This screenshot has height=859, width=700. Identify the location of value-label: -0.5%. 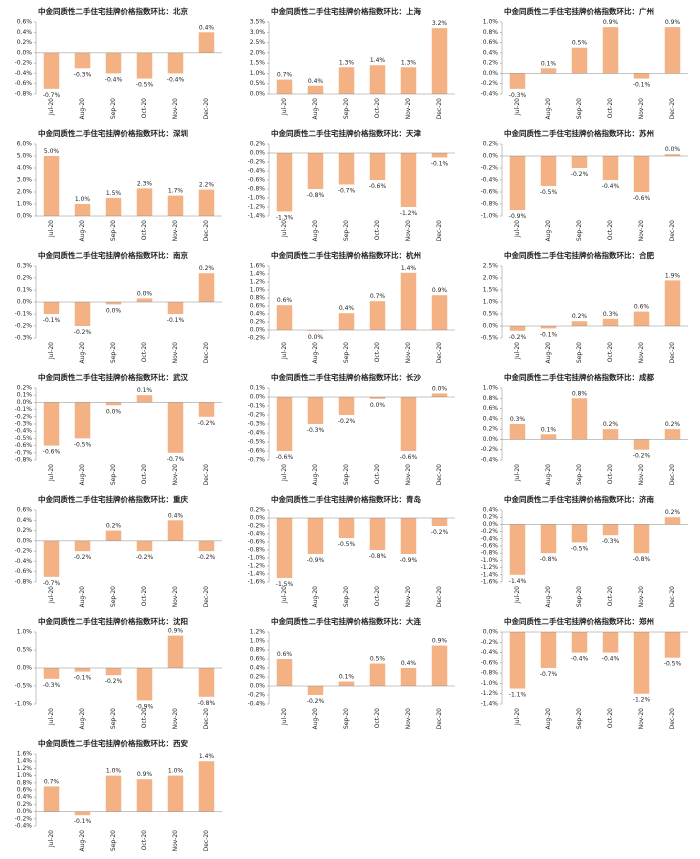
(580, 548).